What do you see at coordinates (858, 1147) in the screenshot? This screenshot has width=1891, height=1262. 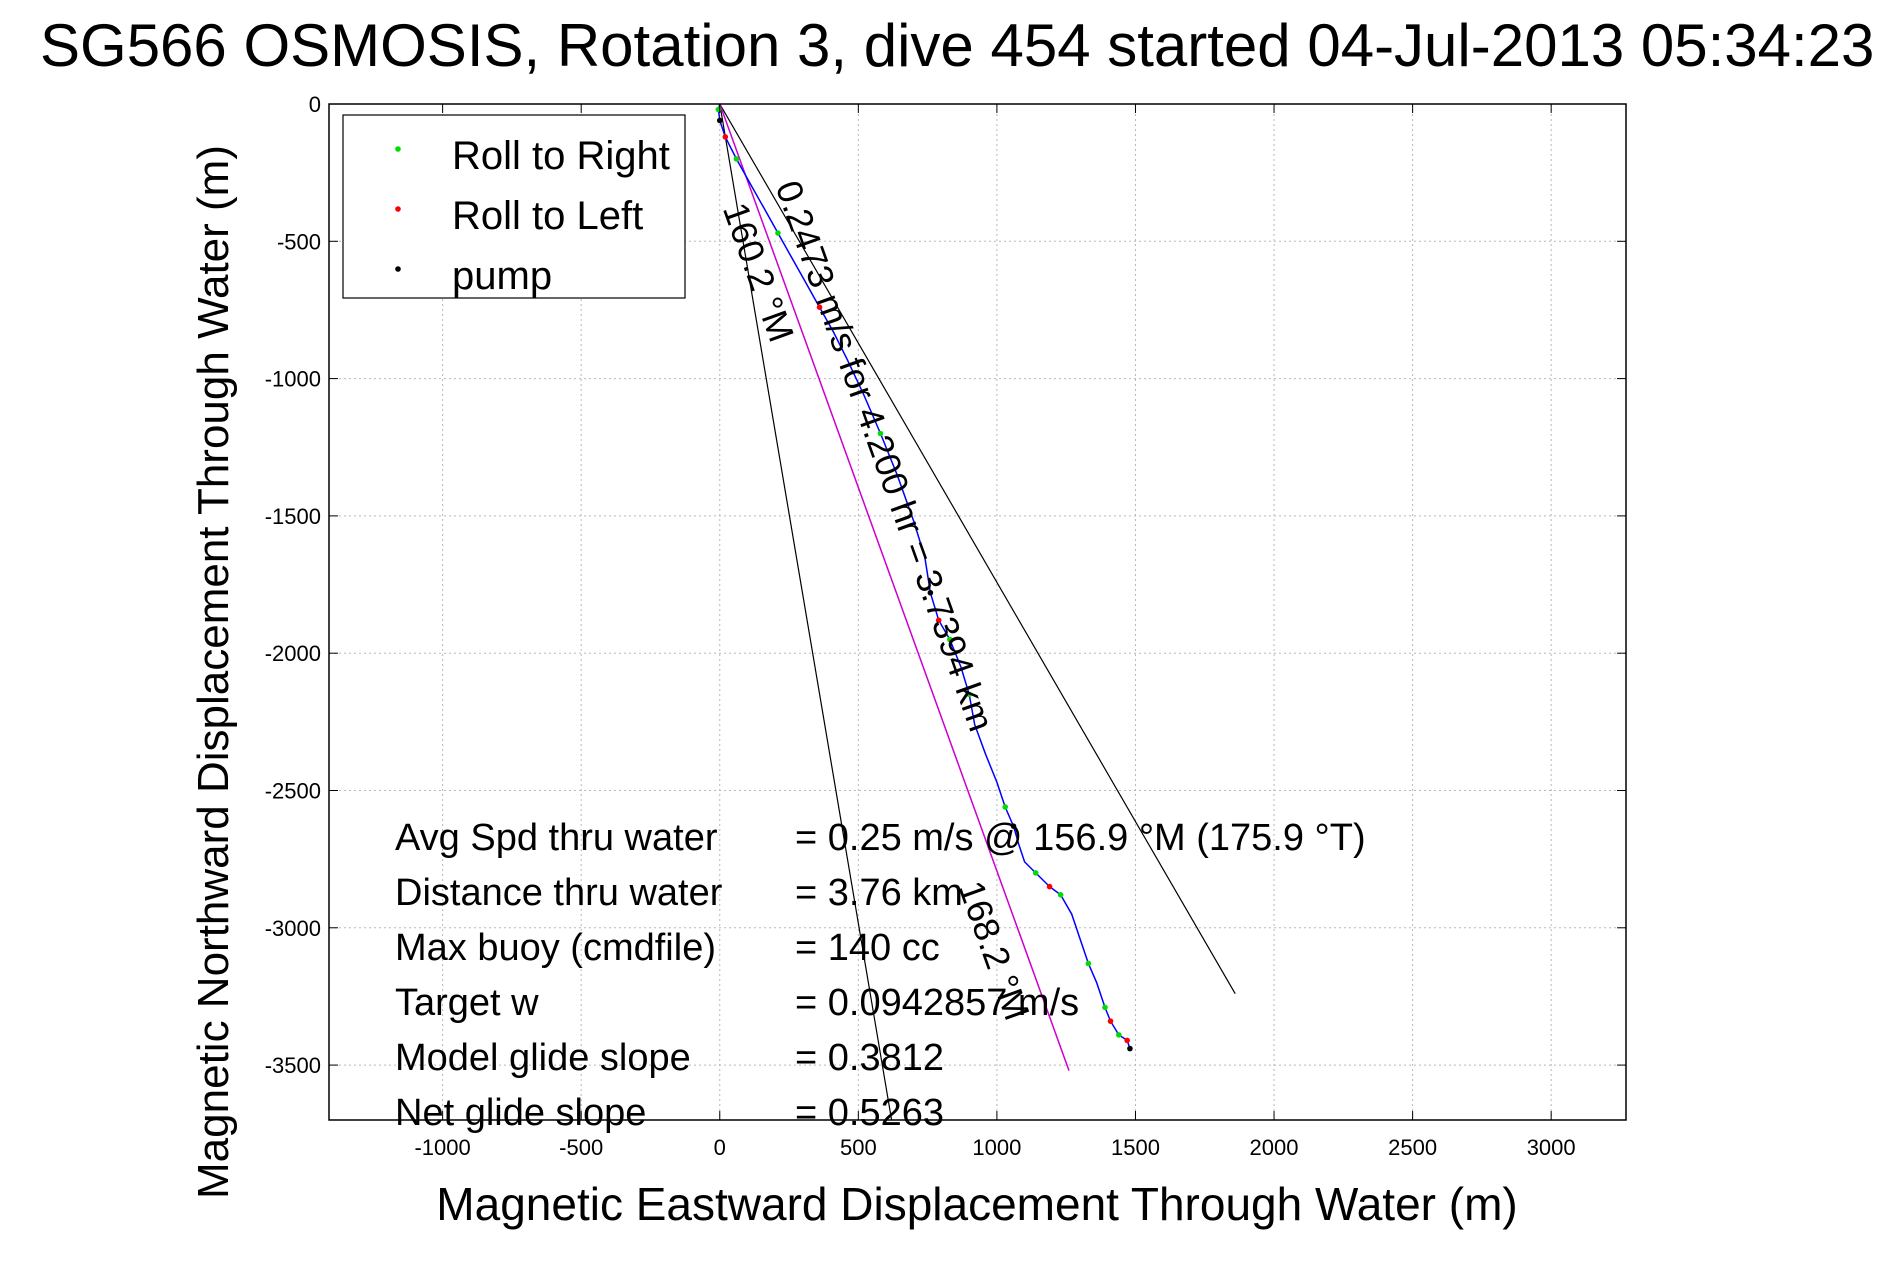 I see `x-tick-label: 500` at bounding box center [858, 1147].